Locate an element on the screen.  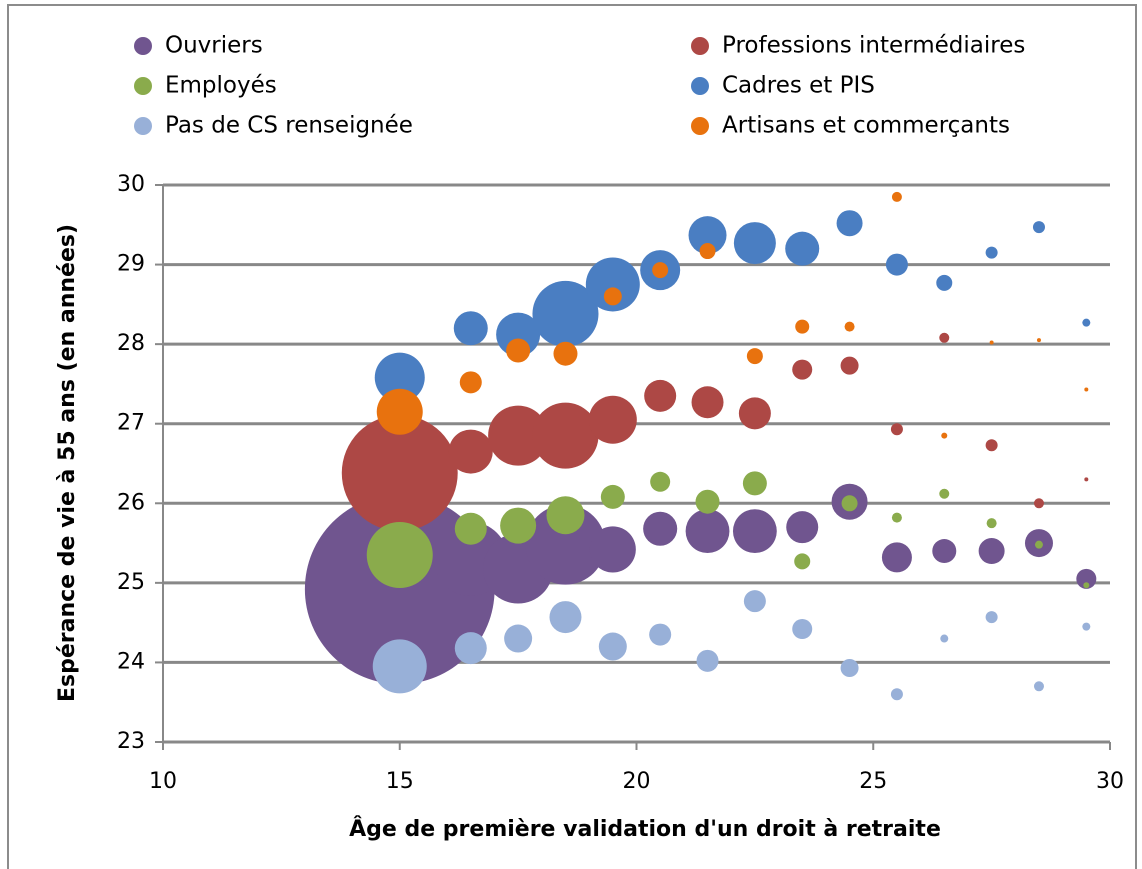
y-tick-label: 24 is located at coordinates (131, 661).